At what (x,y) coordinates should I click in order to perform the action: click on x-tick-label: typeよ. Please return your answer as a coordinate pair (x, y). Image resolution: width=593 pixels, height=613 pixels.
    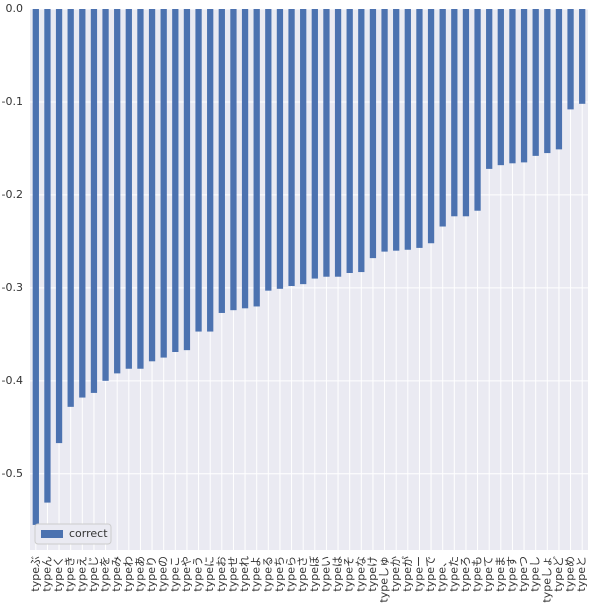
    Looking at the image, I should click on (256, 574).